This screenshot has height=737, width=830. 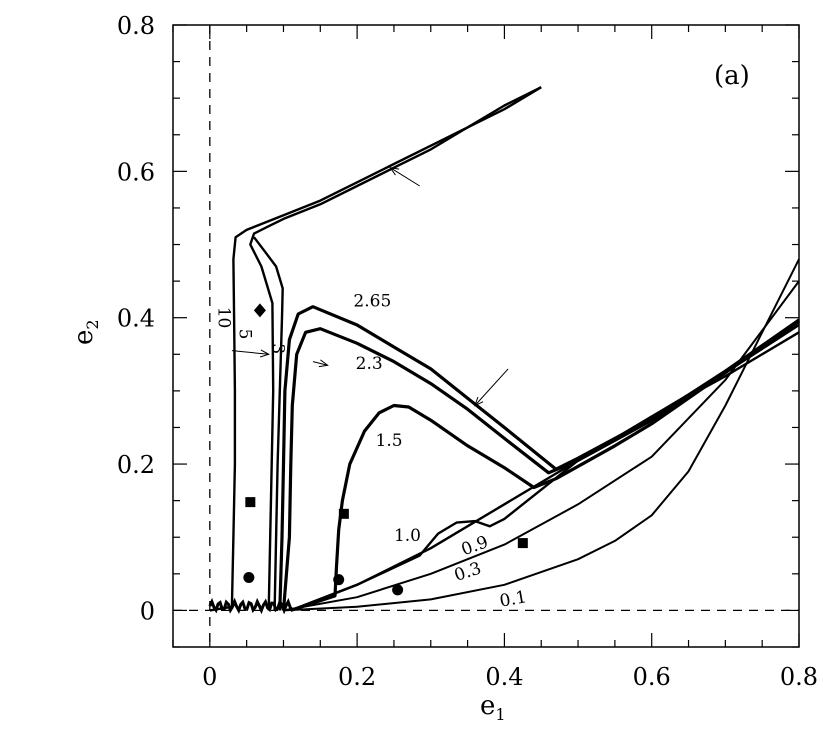 I want to click on x-axis-label: e1, so click(x=493, y=707).